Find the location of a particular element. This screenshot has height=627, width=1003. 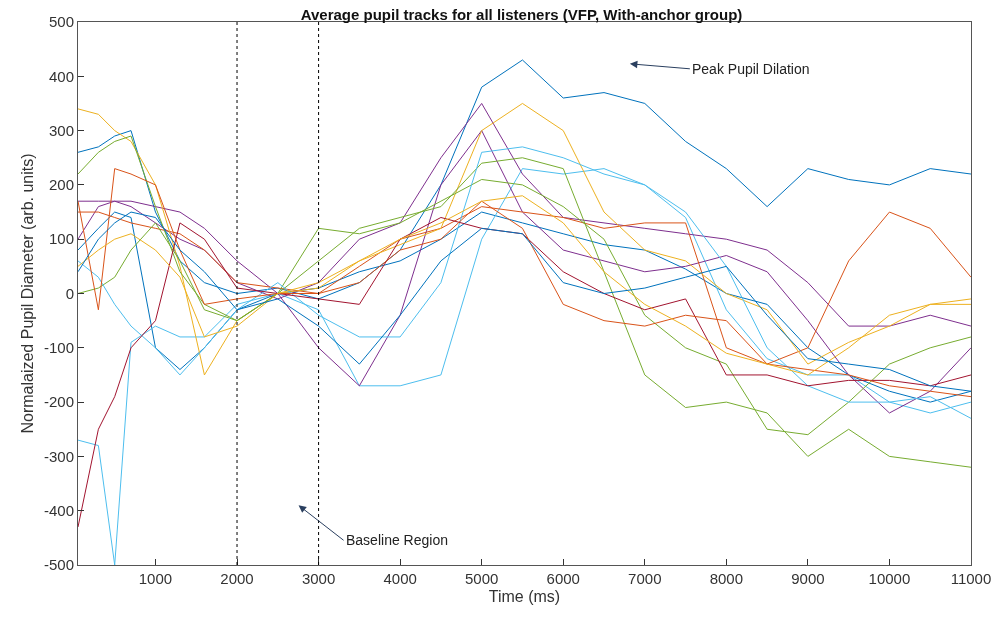

y-tick-label: -500 is located at coordinates (58, 565).